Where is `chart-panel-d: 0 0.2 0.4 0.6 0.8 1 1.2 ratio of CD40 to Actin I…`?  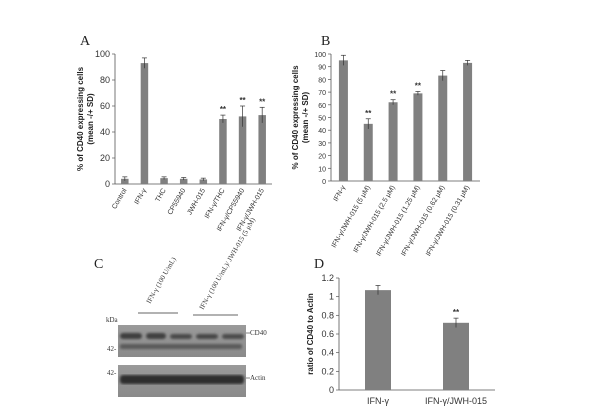
chart-panel-d: 0 0.2 0.4 0.6 0.8 1 1.2 ratio of CD40 to Actin I… is located at coordinates (400, 339).